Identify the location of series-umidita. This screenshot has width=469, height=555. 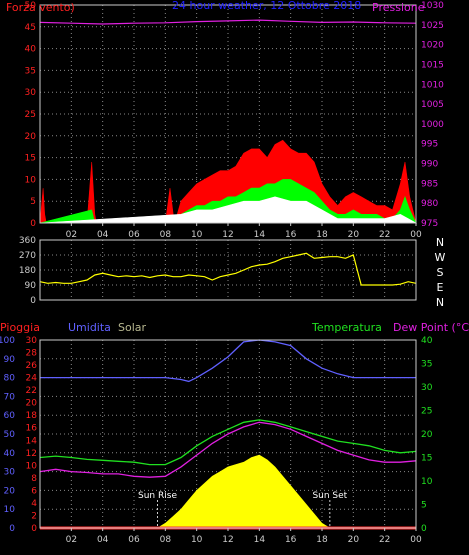
(228, 361).